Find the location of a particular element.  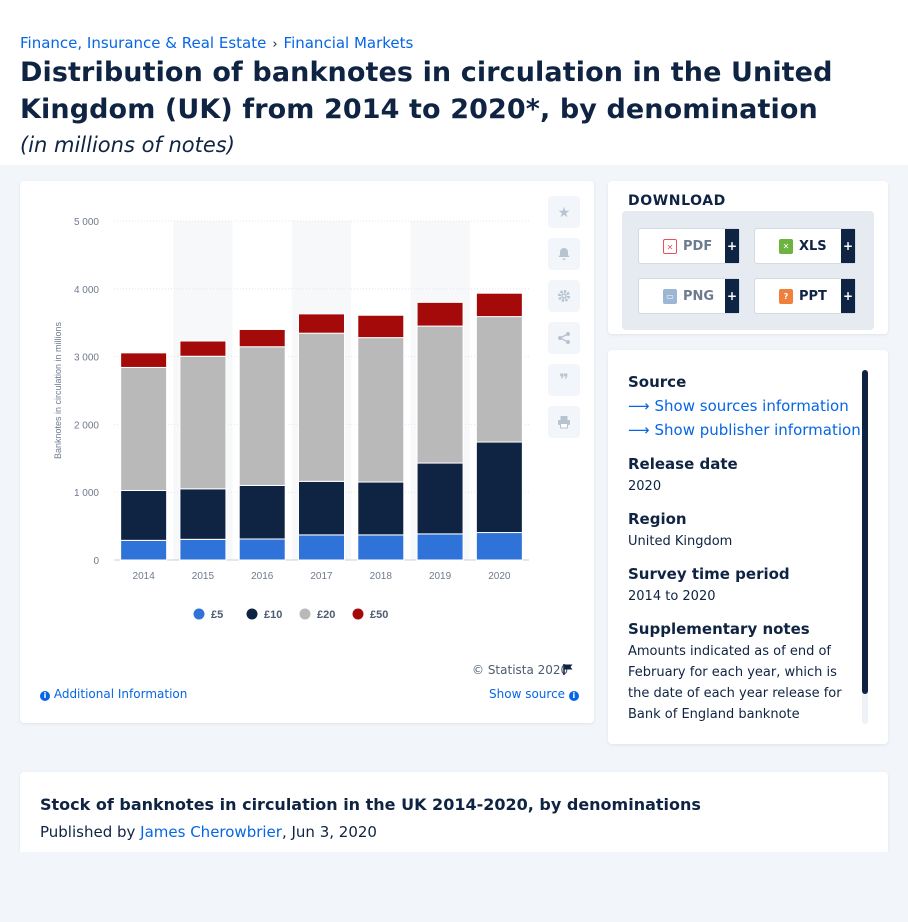

download-xls-label: XLS is located at coordinates (813, 246).